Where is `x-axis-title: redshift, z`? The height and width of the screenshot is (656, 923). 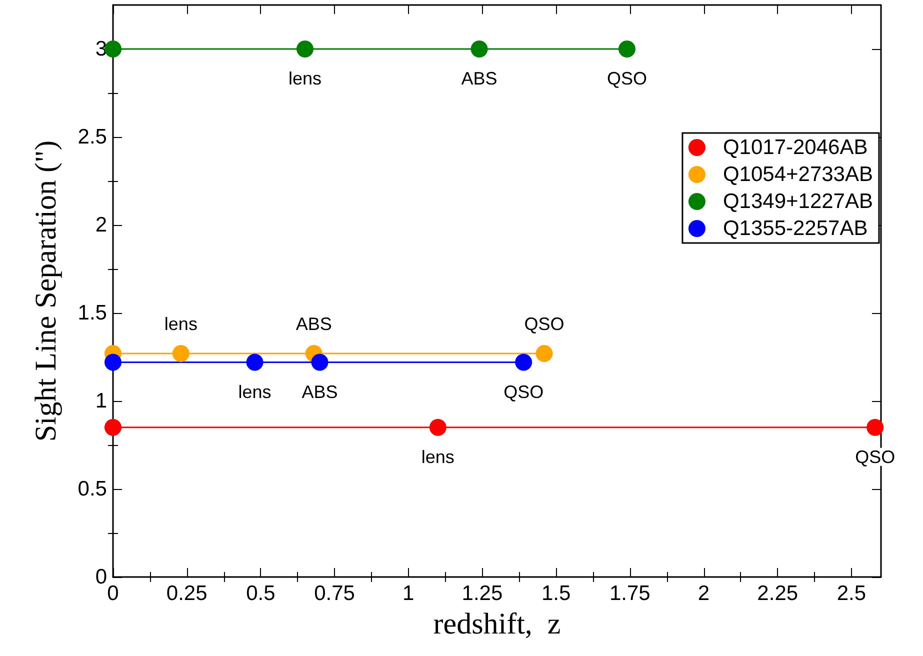 x-axis-title: redshift, z is located at coordinates (497, 623).